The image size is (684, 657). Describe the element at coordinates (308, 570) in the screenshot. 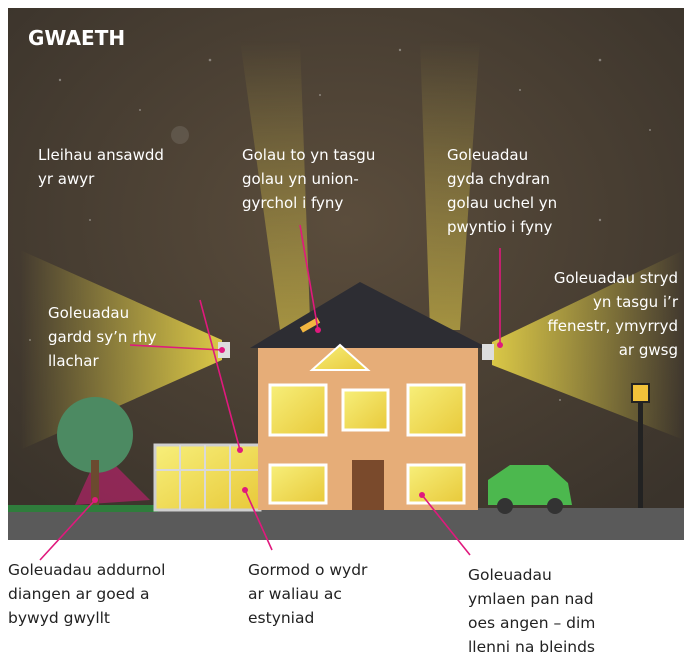

I see `caption: Gormod o wydr` at that location.